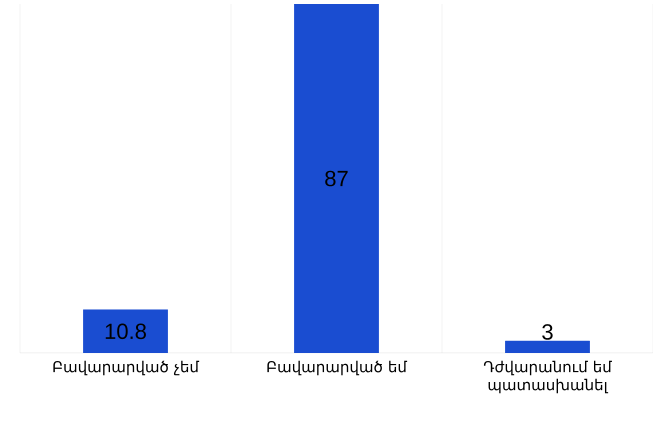  What do you see at coordinates (126, 332) in the screenshot?
I see `data-label: 10.8` at bounding box center [126, 332].